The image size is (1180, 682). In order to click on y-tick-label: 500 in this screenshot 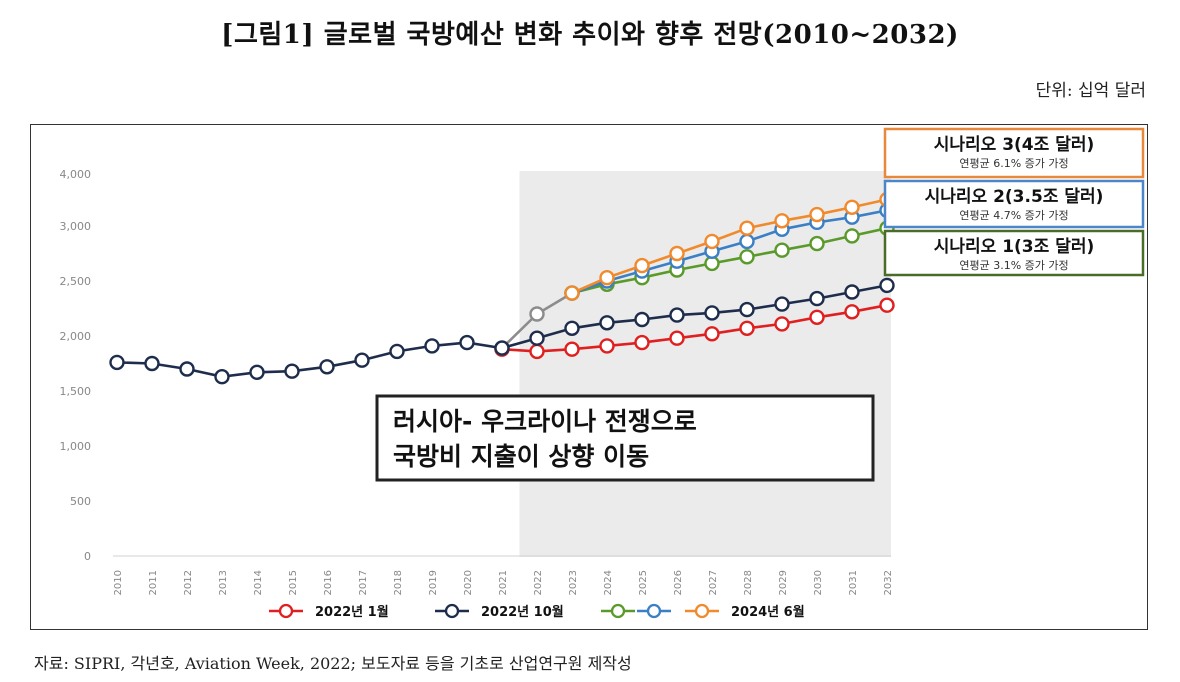, I will do `click(80, 501)`.